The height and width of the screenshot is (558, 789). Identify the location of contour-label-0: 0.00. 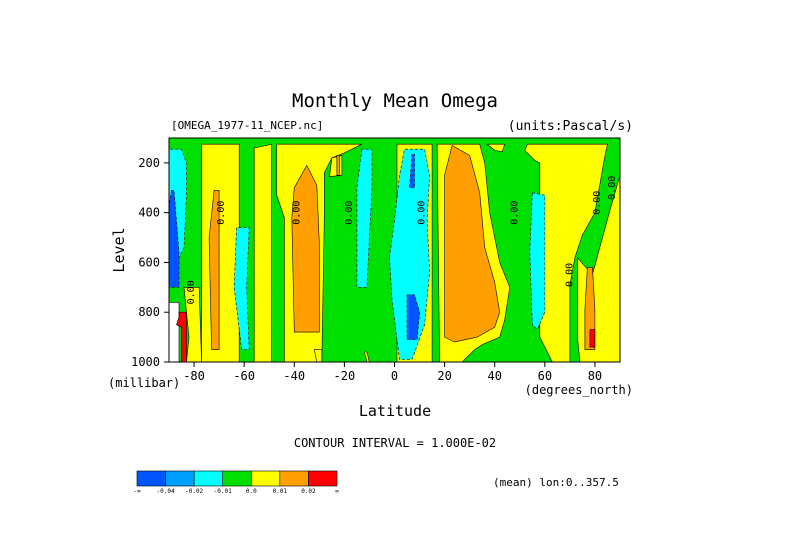
(191, 292).